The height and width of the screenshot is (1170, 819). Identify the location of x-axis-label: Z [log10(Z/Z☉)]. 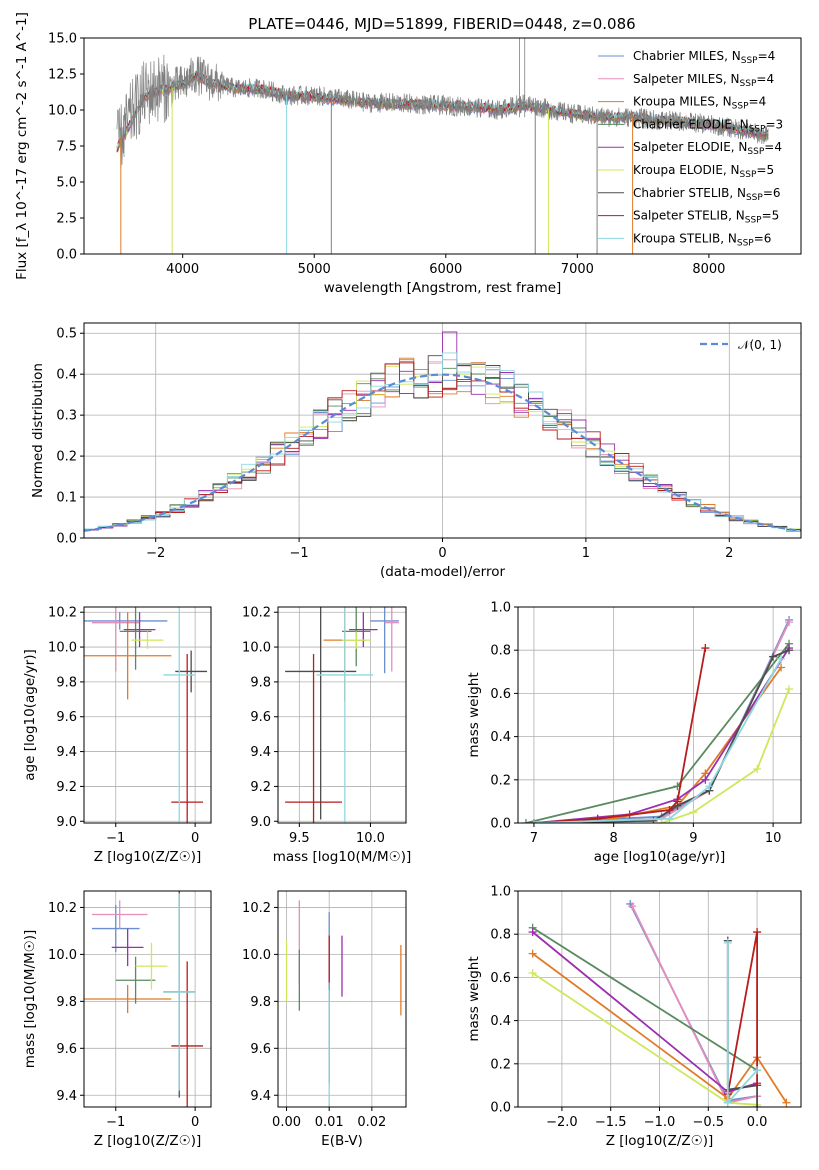
(148, 857).